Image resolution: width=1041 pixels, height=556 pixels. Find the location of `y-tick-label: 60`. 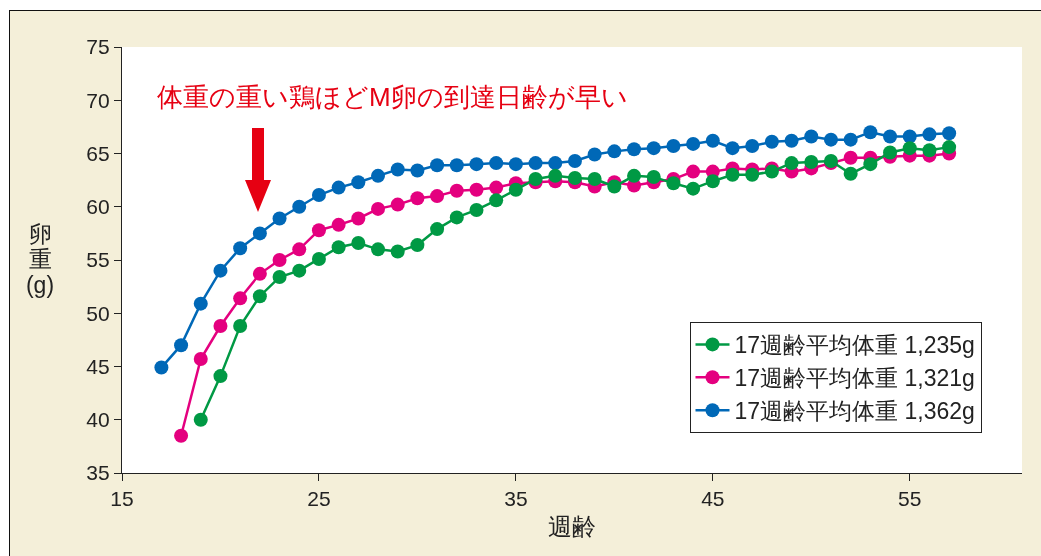

y-tick-label: 60 is located at coordinates (98, 207).